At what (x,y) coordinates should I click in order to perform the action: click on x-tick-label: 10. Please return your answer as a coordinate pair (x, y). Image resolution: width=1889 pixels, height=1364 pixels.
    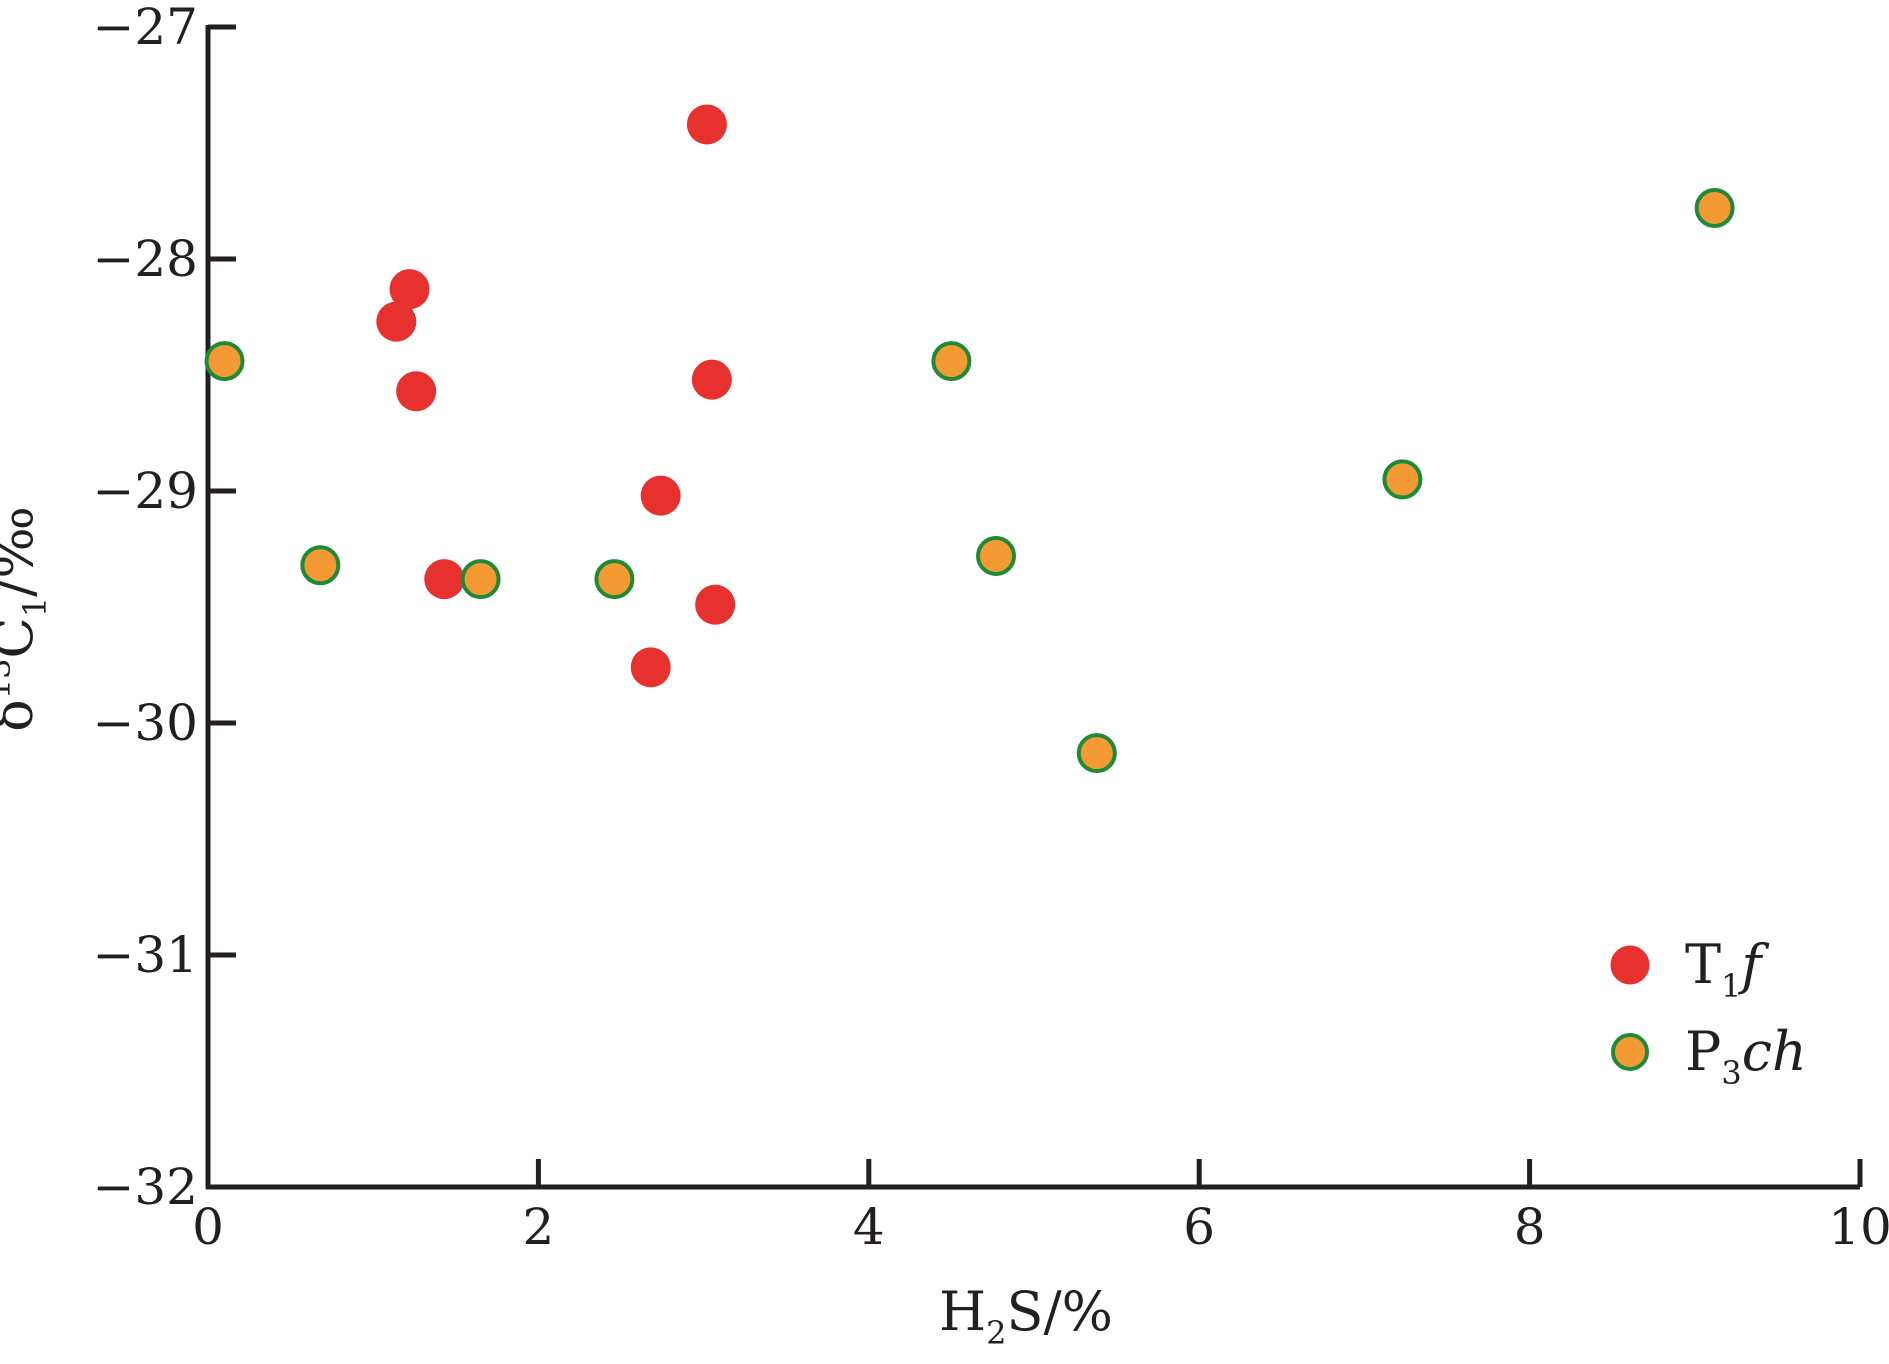
    Looking at the image, I should click on (1858, 1227).